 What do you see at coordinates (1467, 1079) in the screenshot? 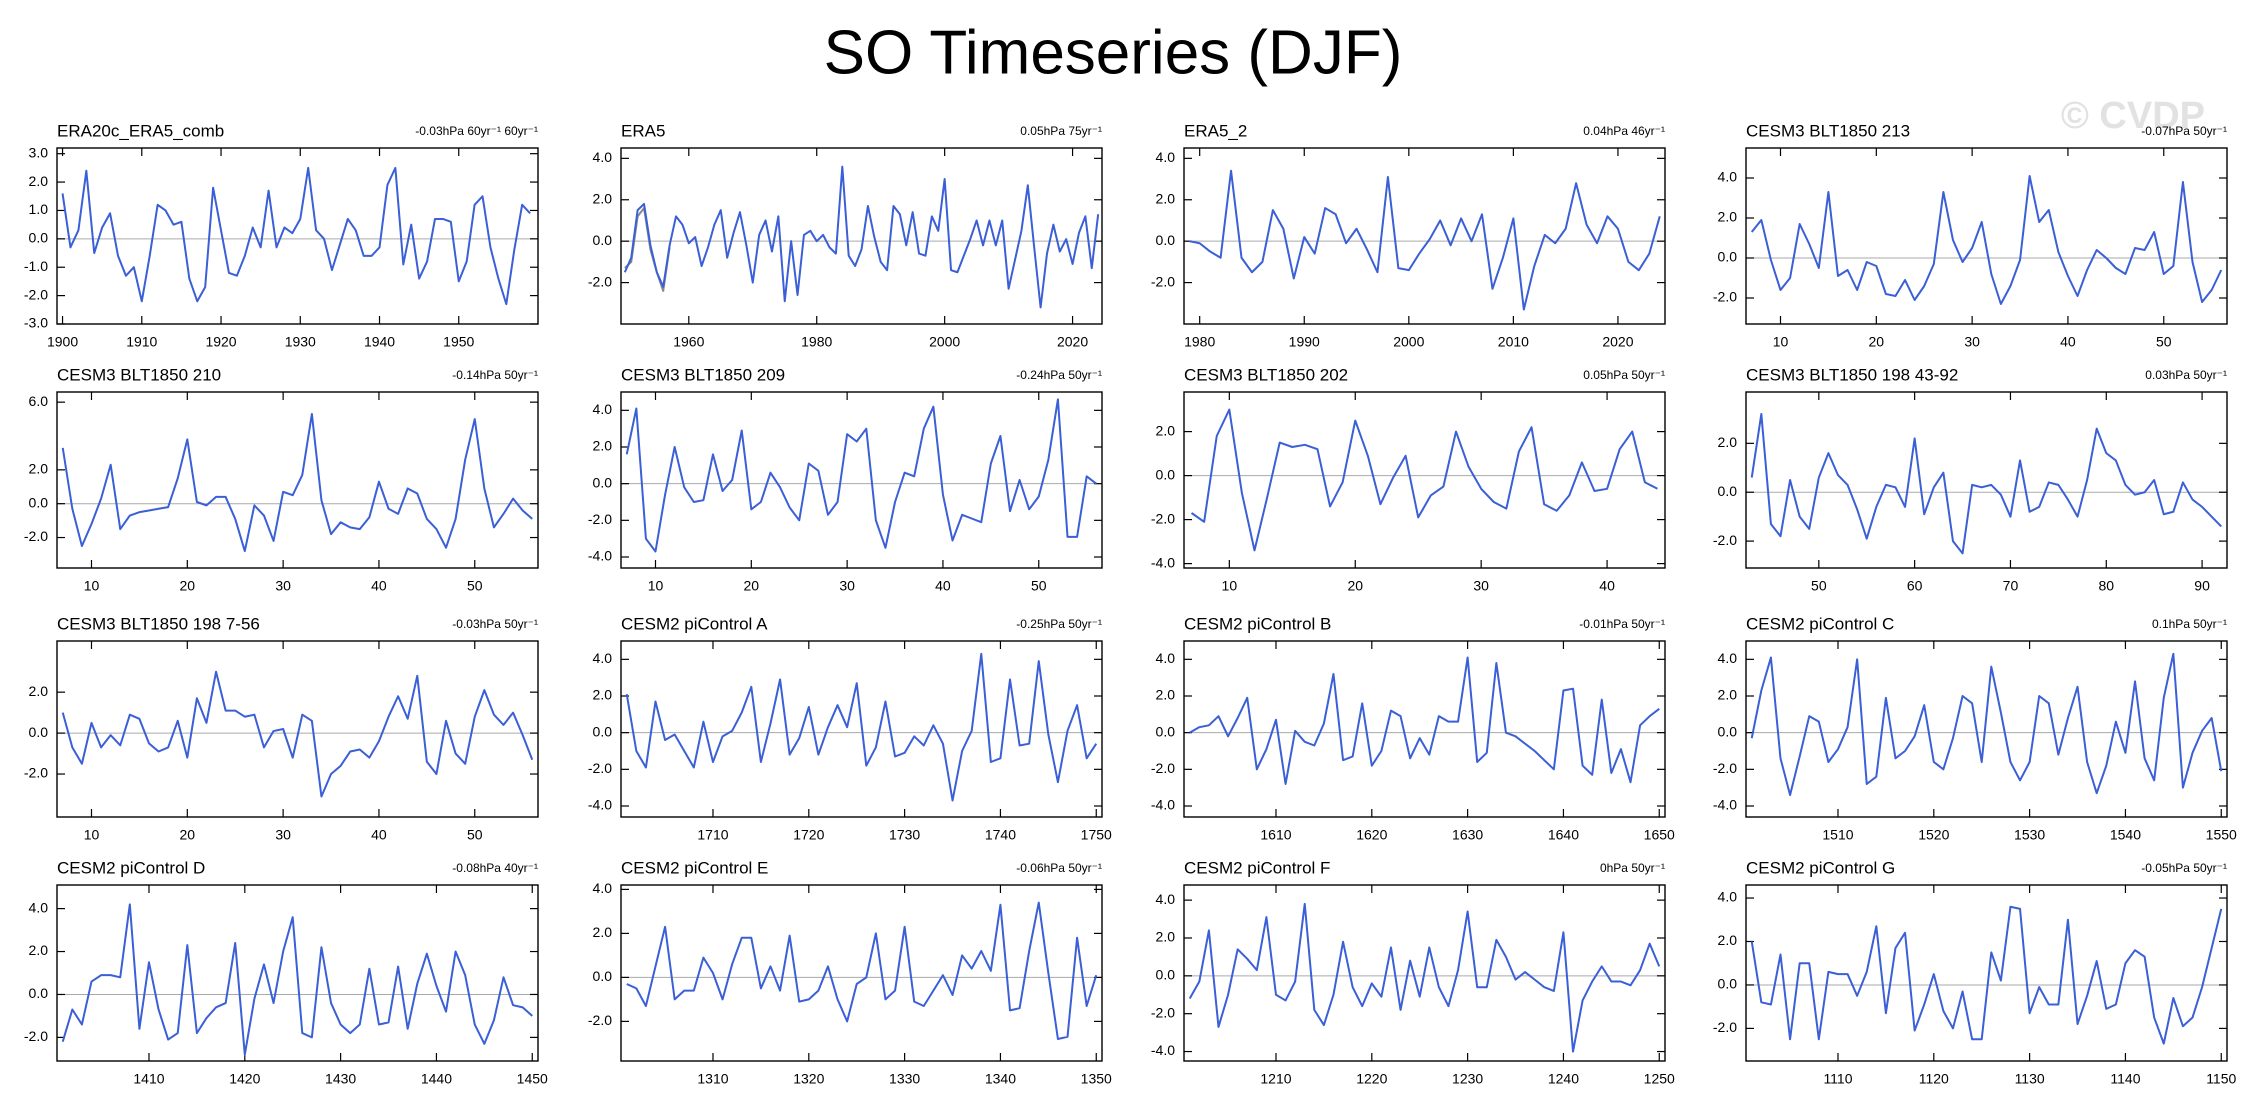
I see `x-tick-label: 1230` at bounding box center [1467, 1079].